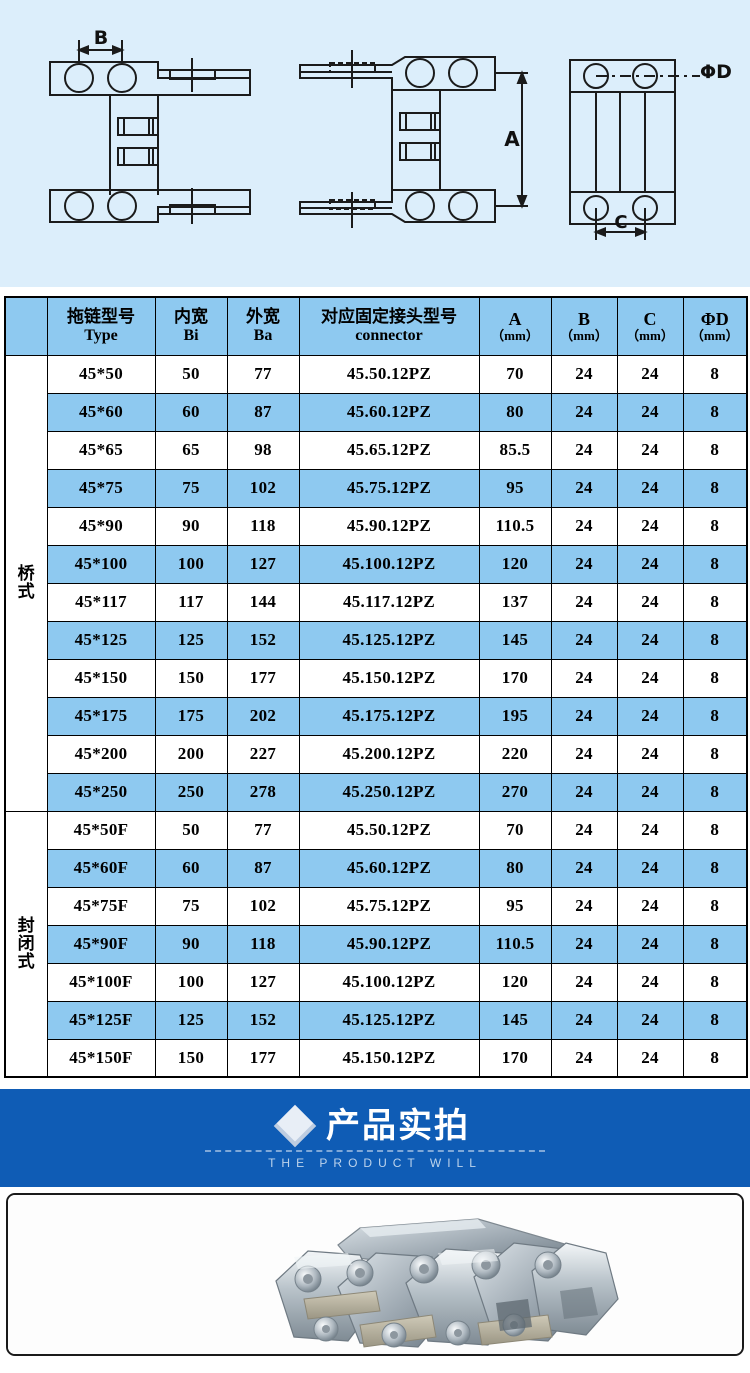 The height and width of the screenshot is (1373, 750). Describe the element at coordinates (101, 1020) in the screenshot. I see `cell-type: 45*125F` at that location.